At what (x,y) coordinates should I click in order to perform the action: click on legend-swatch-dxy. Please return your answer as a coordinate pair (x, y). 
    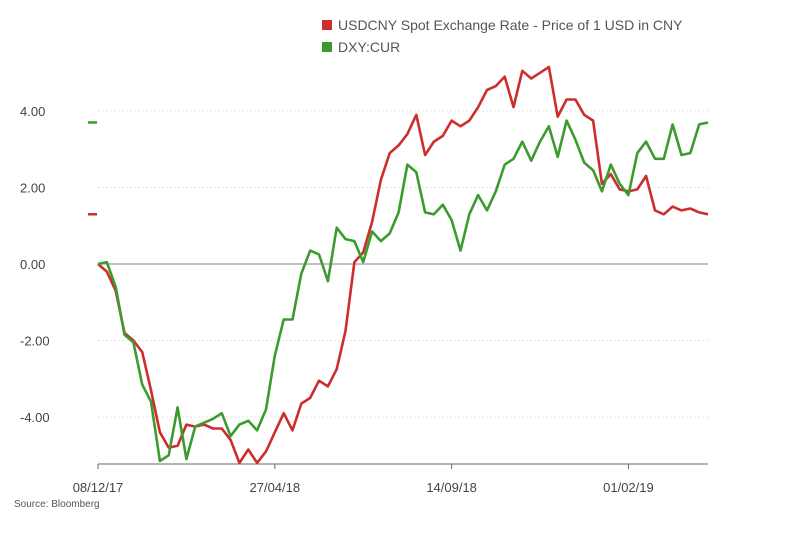
    Looking at the image, I should click on (327, 47).